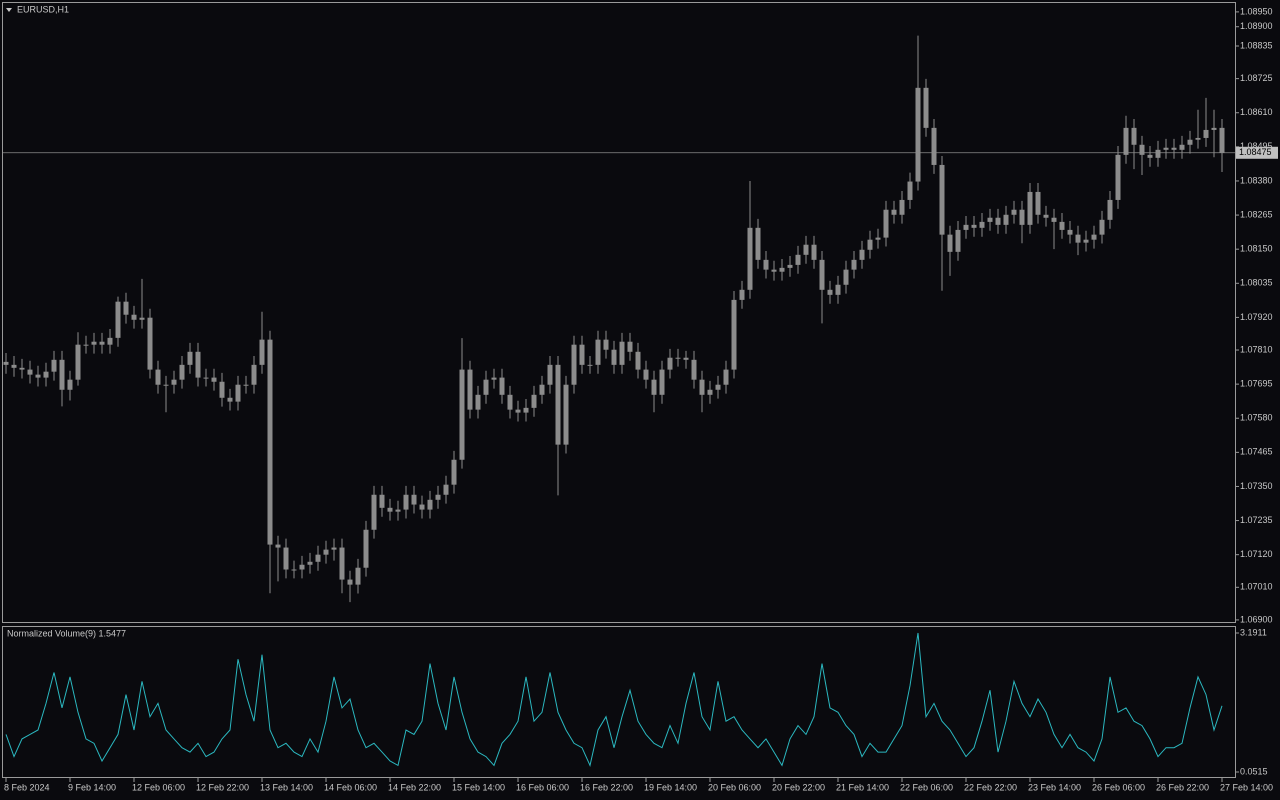 Image resolution: width=1280 pixels, height=800 pixels. Describe the element at coordinates (1256, 214) in the screenshot. I see `y-tick-label: 1.08265` at that location.